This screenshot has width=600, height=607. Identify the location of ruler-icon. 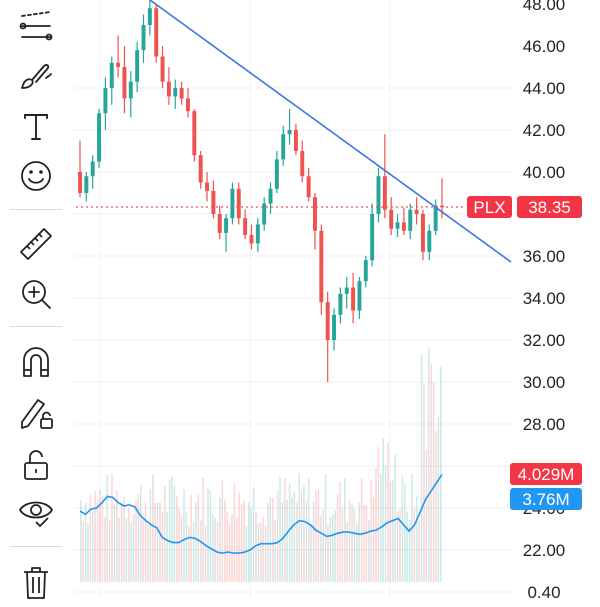
(36, 244).